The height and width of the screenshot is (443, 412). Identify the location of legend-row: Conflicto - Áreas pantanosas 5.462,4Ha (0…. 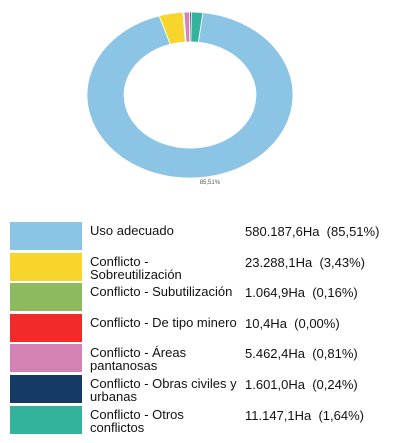
(194, 359).